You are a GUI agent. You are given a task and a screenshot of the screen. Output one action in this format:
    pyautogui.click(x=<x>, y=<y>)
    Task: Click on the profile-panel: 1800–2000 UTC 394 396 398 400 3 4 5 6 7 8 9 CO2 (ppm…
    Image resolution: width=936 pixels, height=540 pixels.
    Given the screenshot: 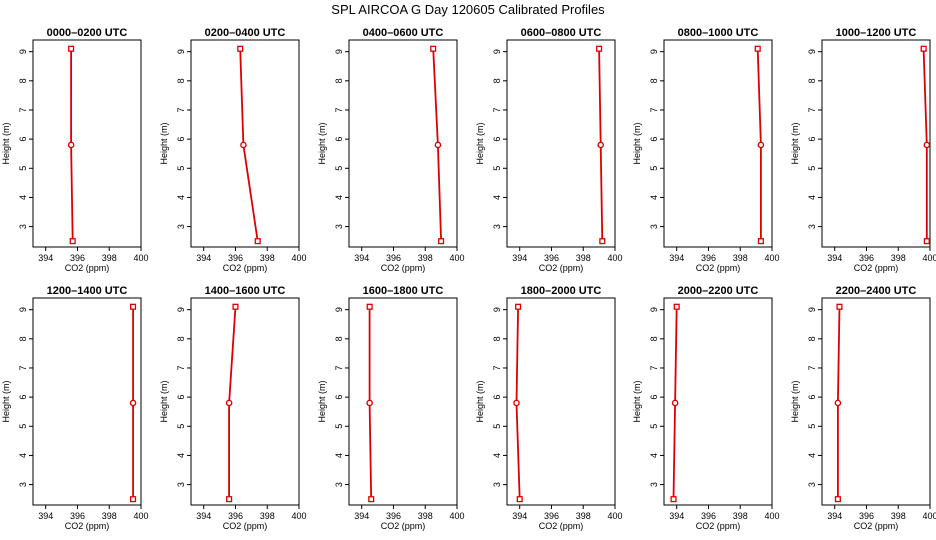 What is the action you would take?
    pyautogui.click(x=549, y=408)
    